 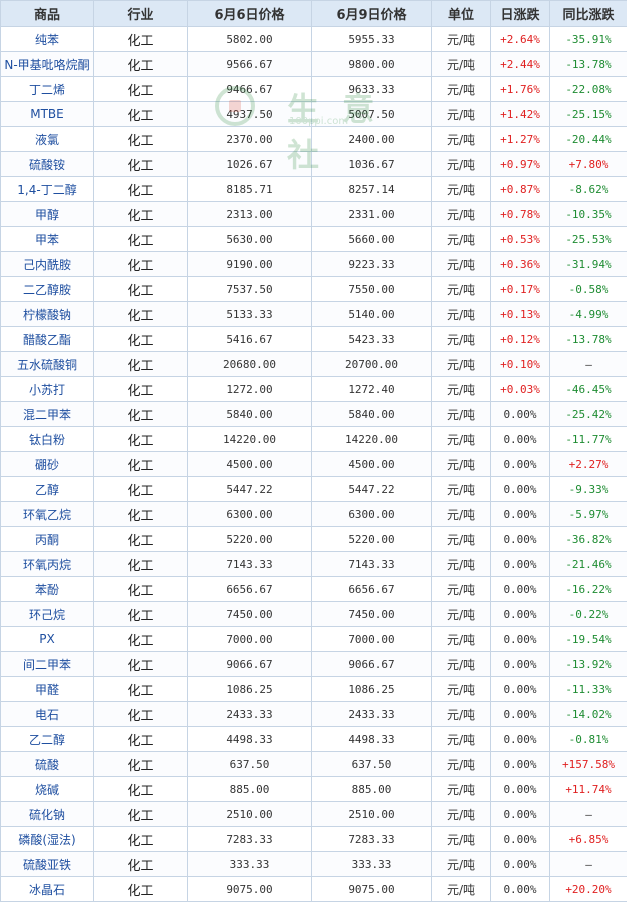 I want to click on cell-product-name: 二乙醇胺, so click(x=47, y=289).